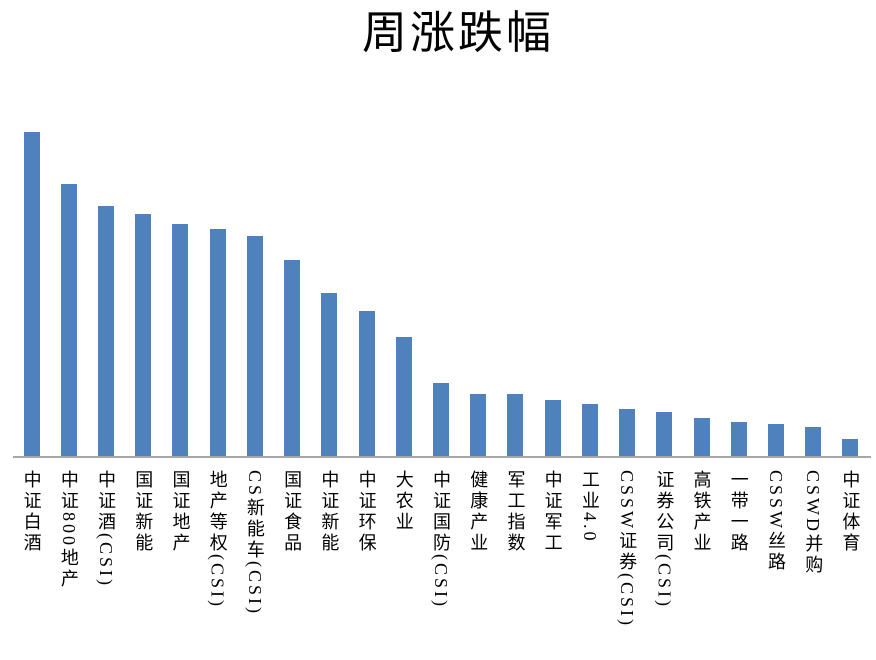  I want to click on x-tick-label-slot-9: 中证环保, so click(366, 512).